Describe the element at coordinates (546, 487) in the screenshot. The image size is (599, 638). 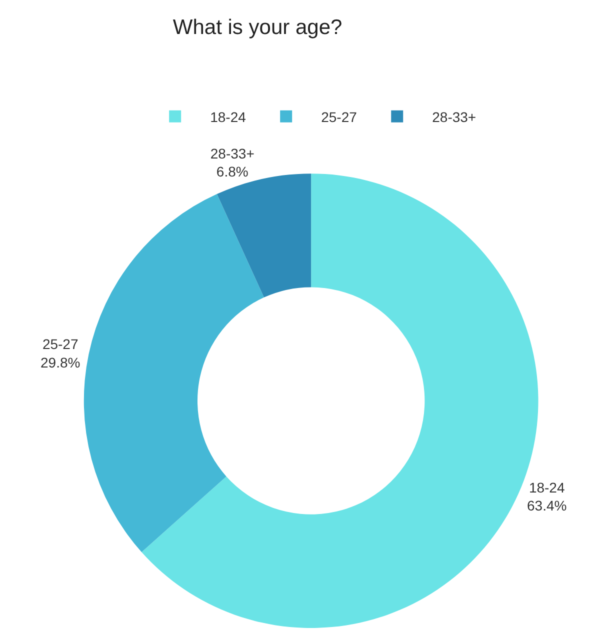
I see `slice-label: 18-24` at that location.